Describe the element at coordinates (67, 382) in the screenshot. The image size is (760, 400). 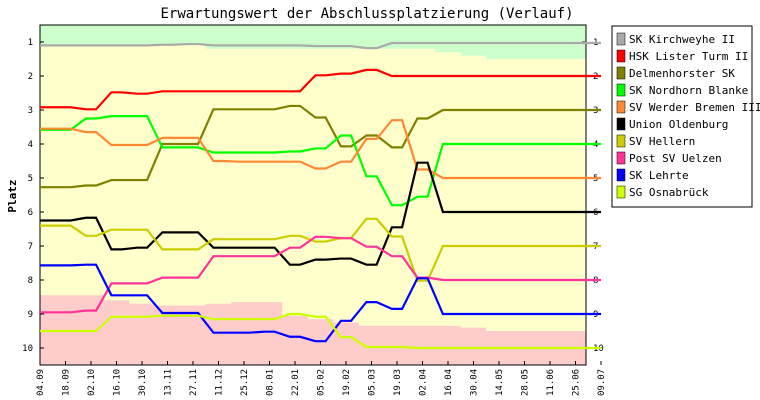
I see `x-tick-label: 18.09` at that location.